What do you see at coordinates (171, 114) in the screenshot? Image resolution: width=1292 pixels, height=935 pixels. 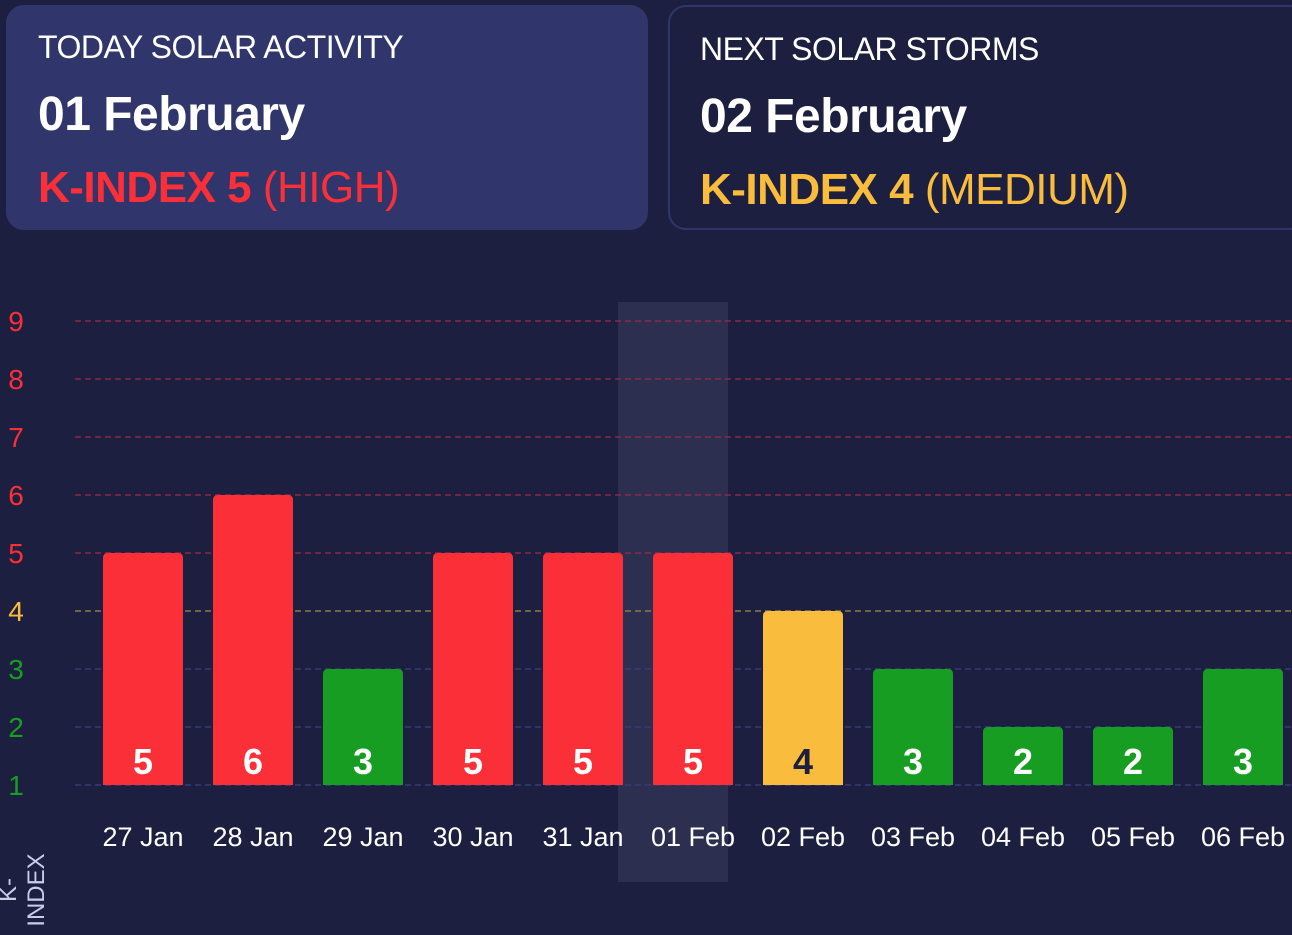 I see `today-date: 01 February` at bounding box center [171, 114].